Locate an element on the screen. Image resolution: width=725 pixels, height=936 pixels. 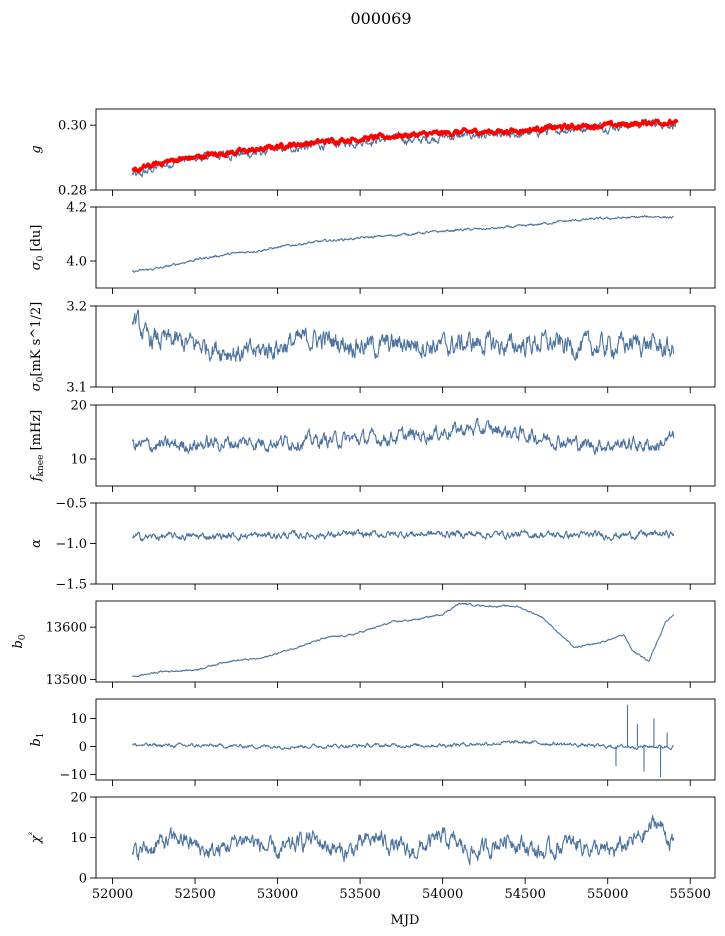
y-tick-label: 4.0 is located at coordinates (76, 262).